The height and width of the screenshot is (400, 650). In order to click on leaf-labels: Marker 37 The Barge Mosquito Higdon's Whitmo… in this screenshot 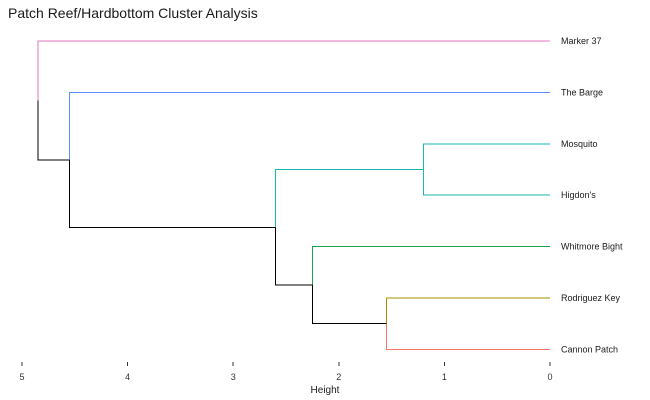, I will do `click(592, 195)`.